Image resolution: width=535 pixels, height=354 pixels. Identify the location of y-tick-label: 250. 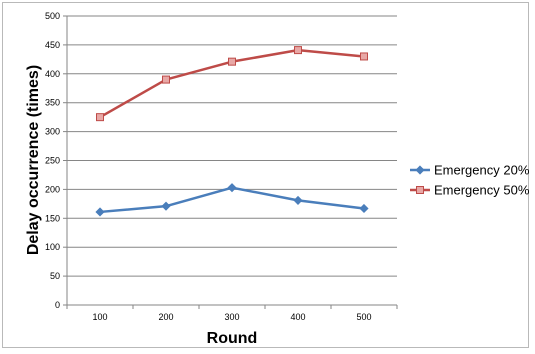
(52, 161).